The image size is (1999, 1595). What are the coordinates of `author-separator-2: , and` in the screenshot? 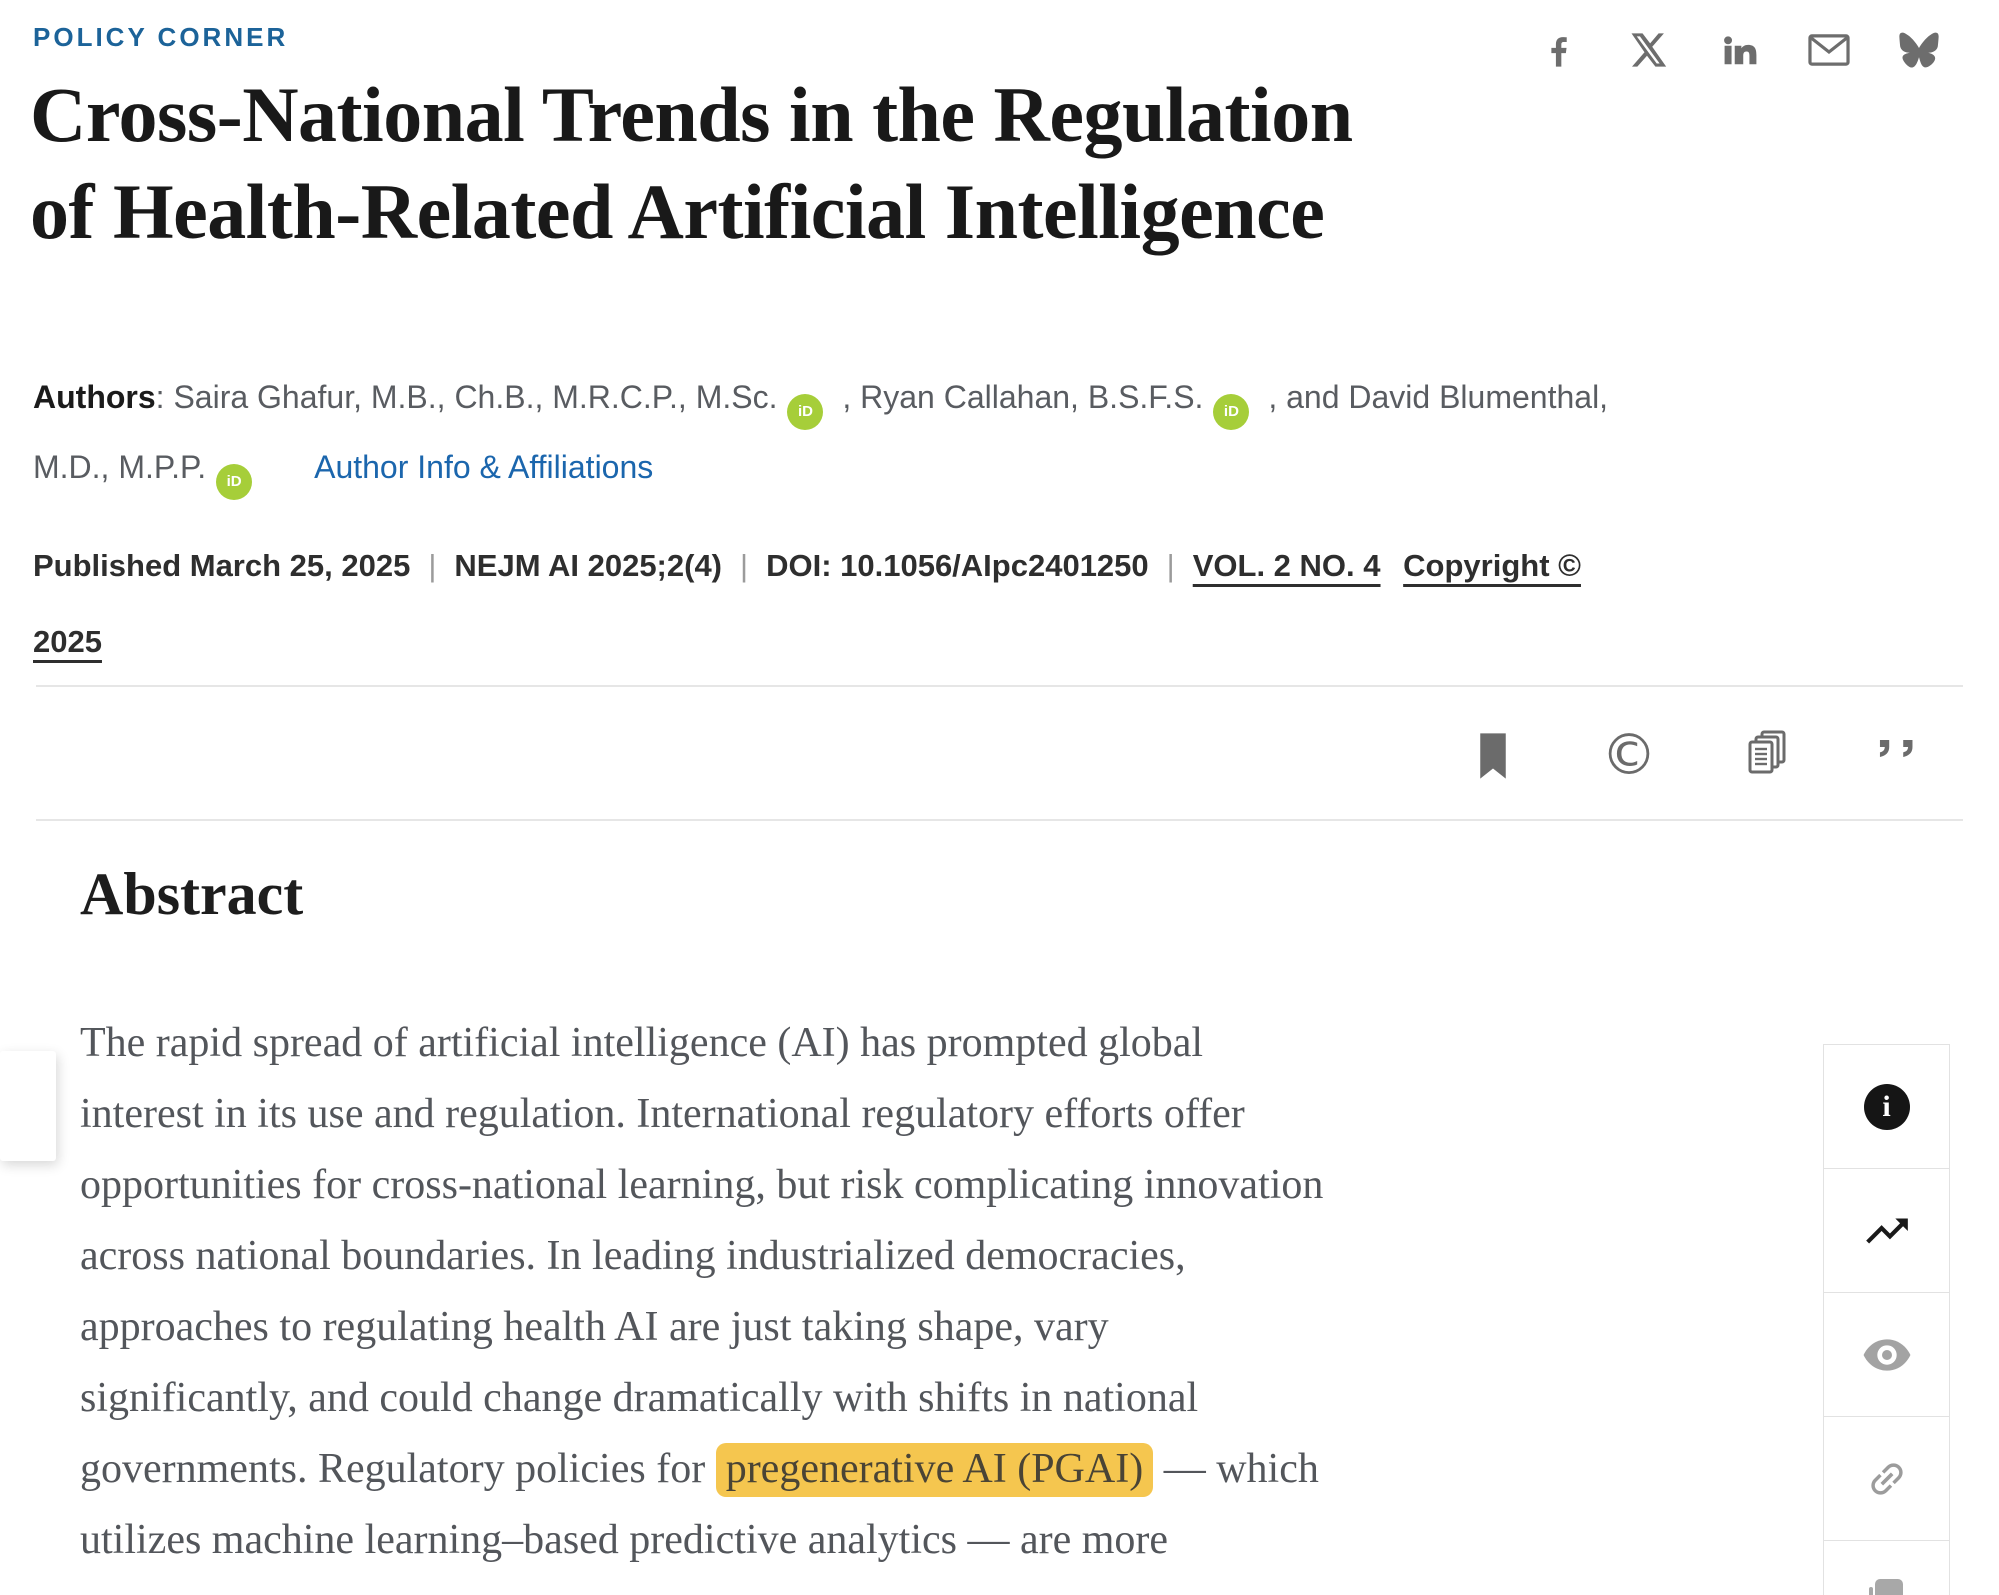 It's located at (1304, 397).